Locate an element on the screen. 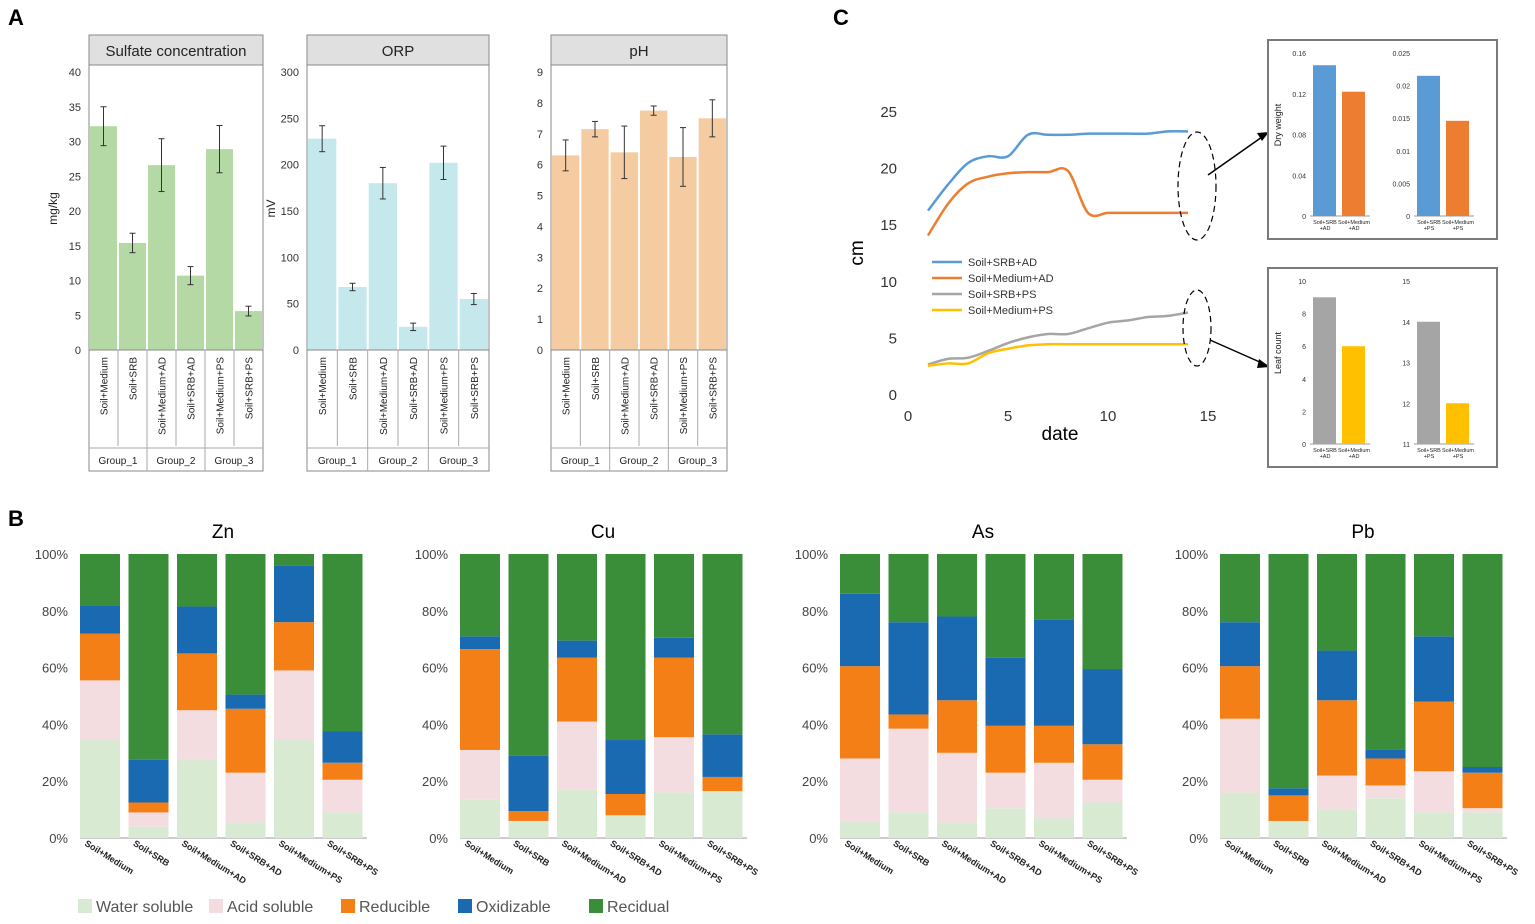 This screenshot has height=924, width=1535. x-axis-label: date is located at coordinates (1060, 434).